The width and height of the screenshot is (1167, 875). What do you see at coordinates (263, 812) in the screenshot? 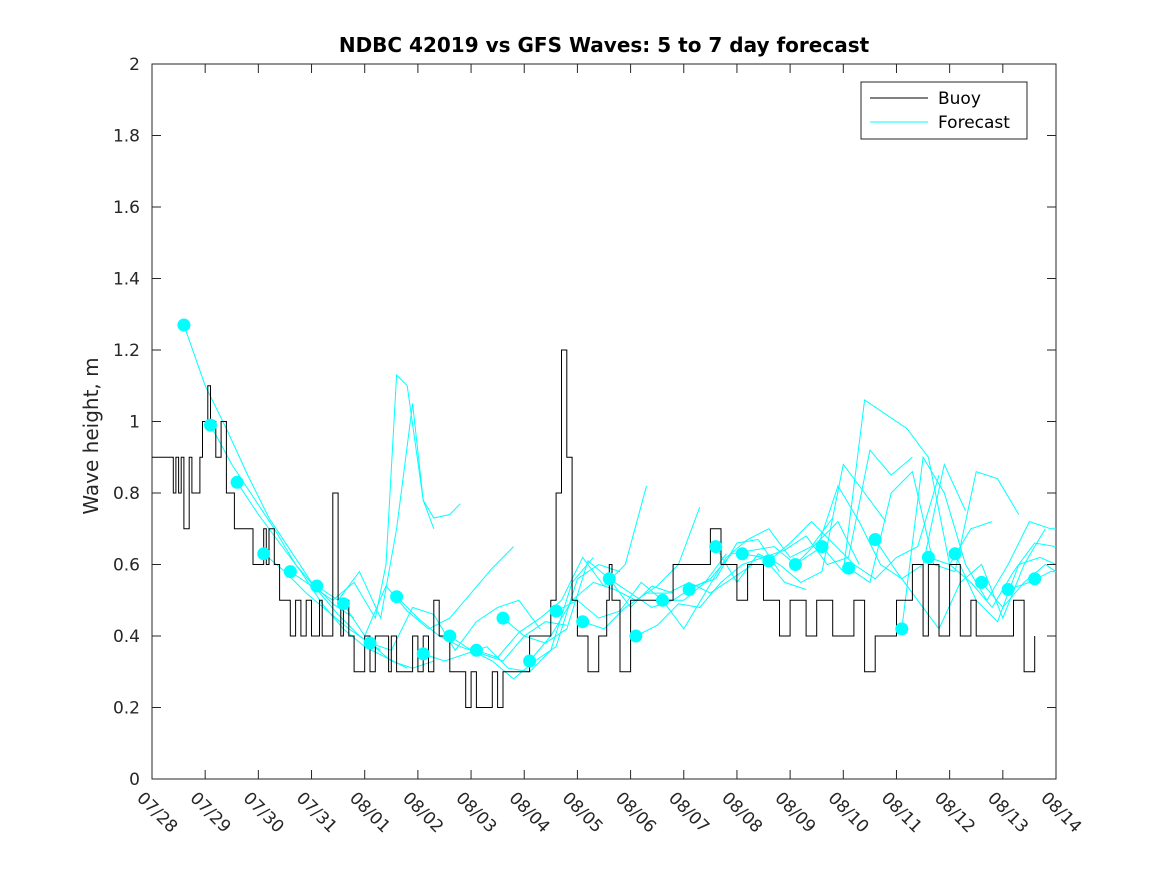
I see `x-tick-label: 07/30` at bounding box center [263, 812].